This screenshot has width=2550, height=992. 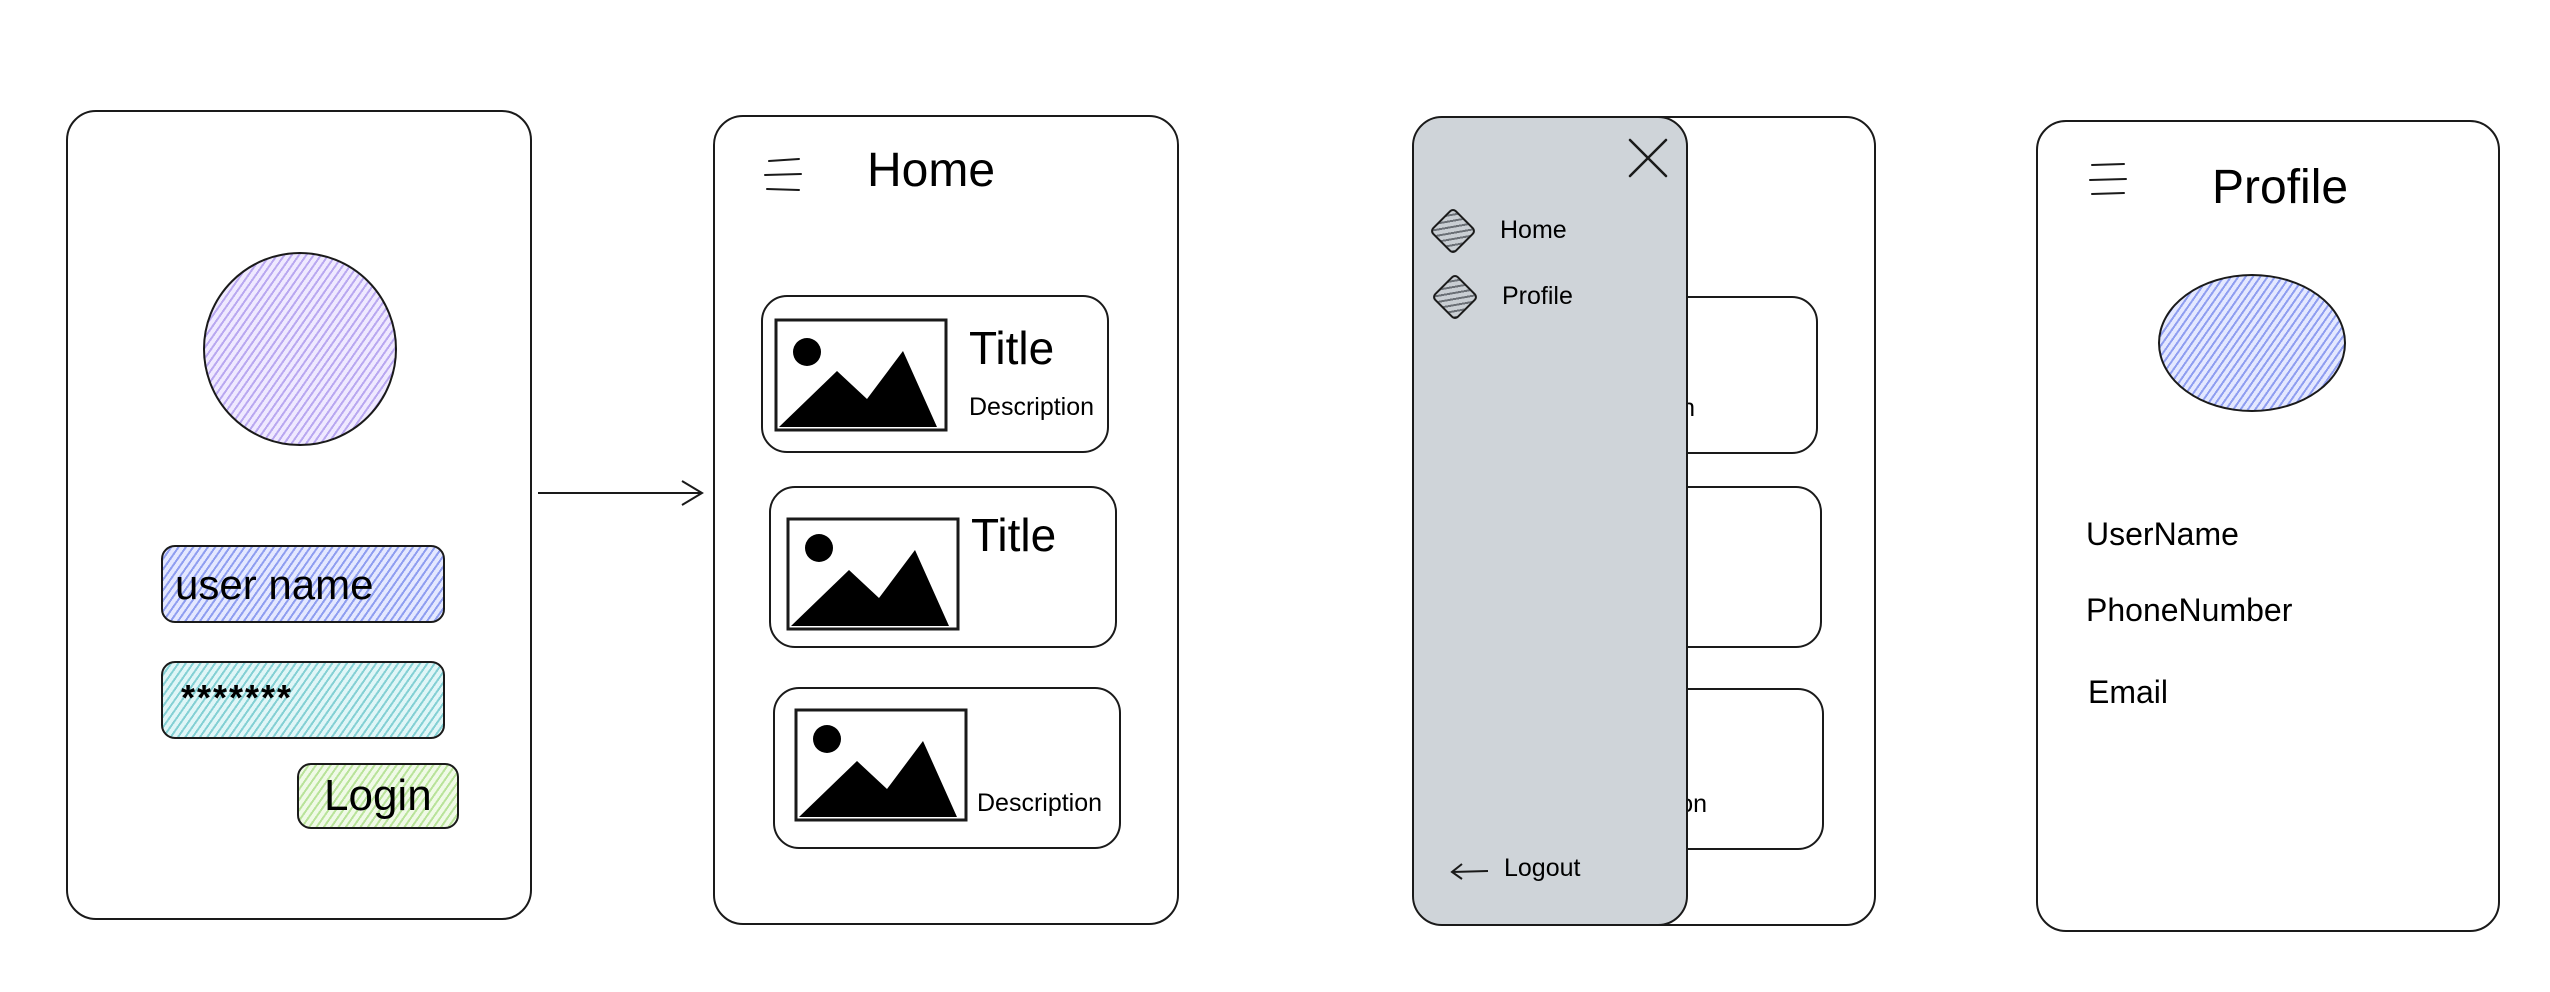 What do you see at coordinates (2280, 187) in the screenshot?
I see `page-title: Profile` at bounding box center [2280, 187].